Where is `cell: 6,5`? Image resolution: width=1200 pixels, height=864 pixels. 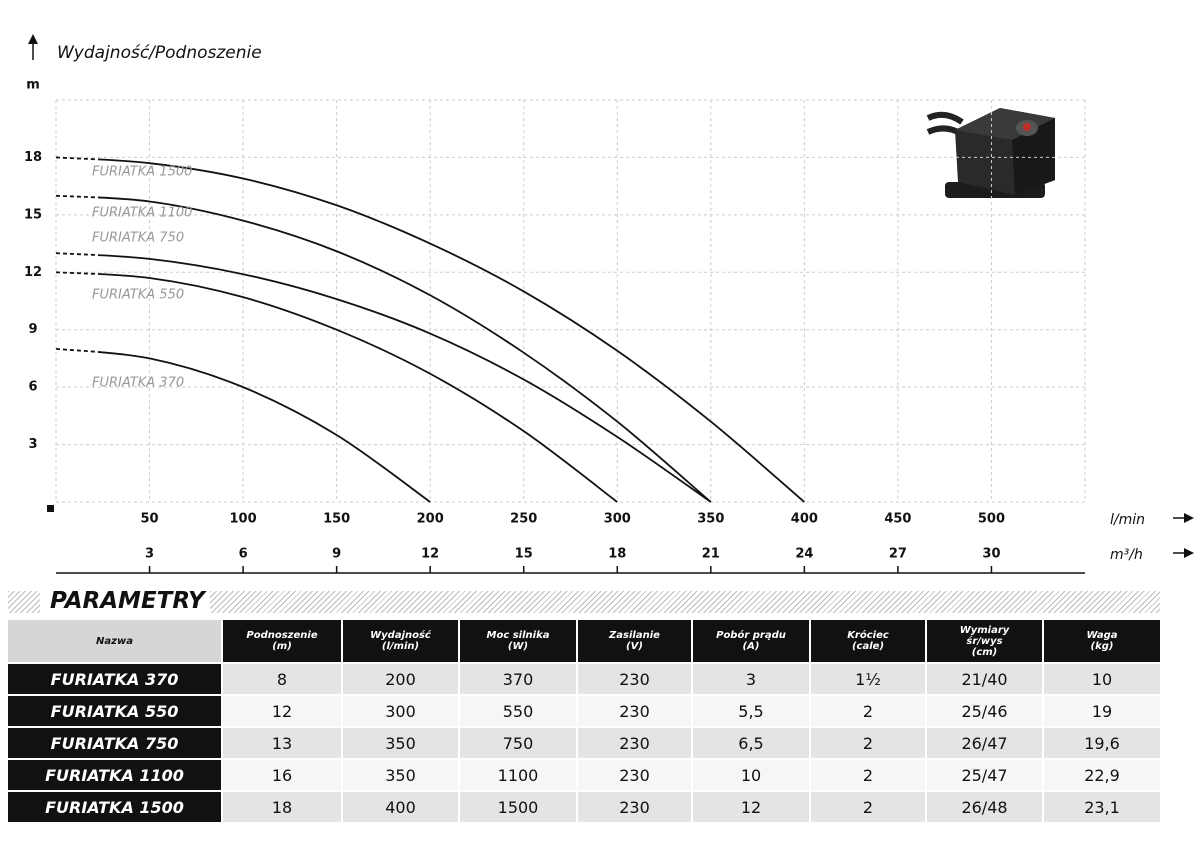 cell: 6,5 is located at coordinates (750, 742).